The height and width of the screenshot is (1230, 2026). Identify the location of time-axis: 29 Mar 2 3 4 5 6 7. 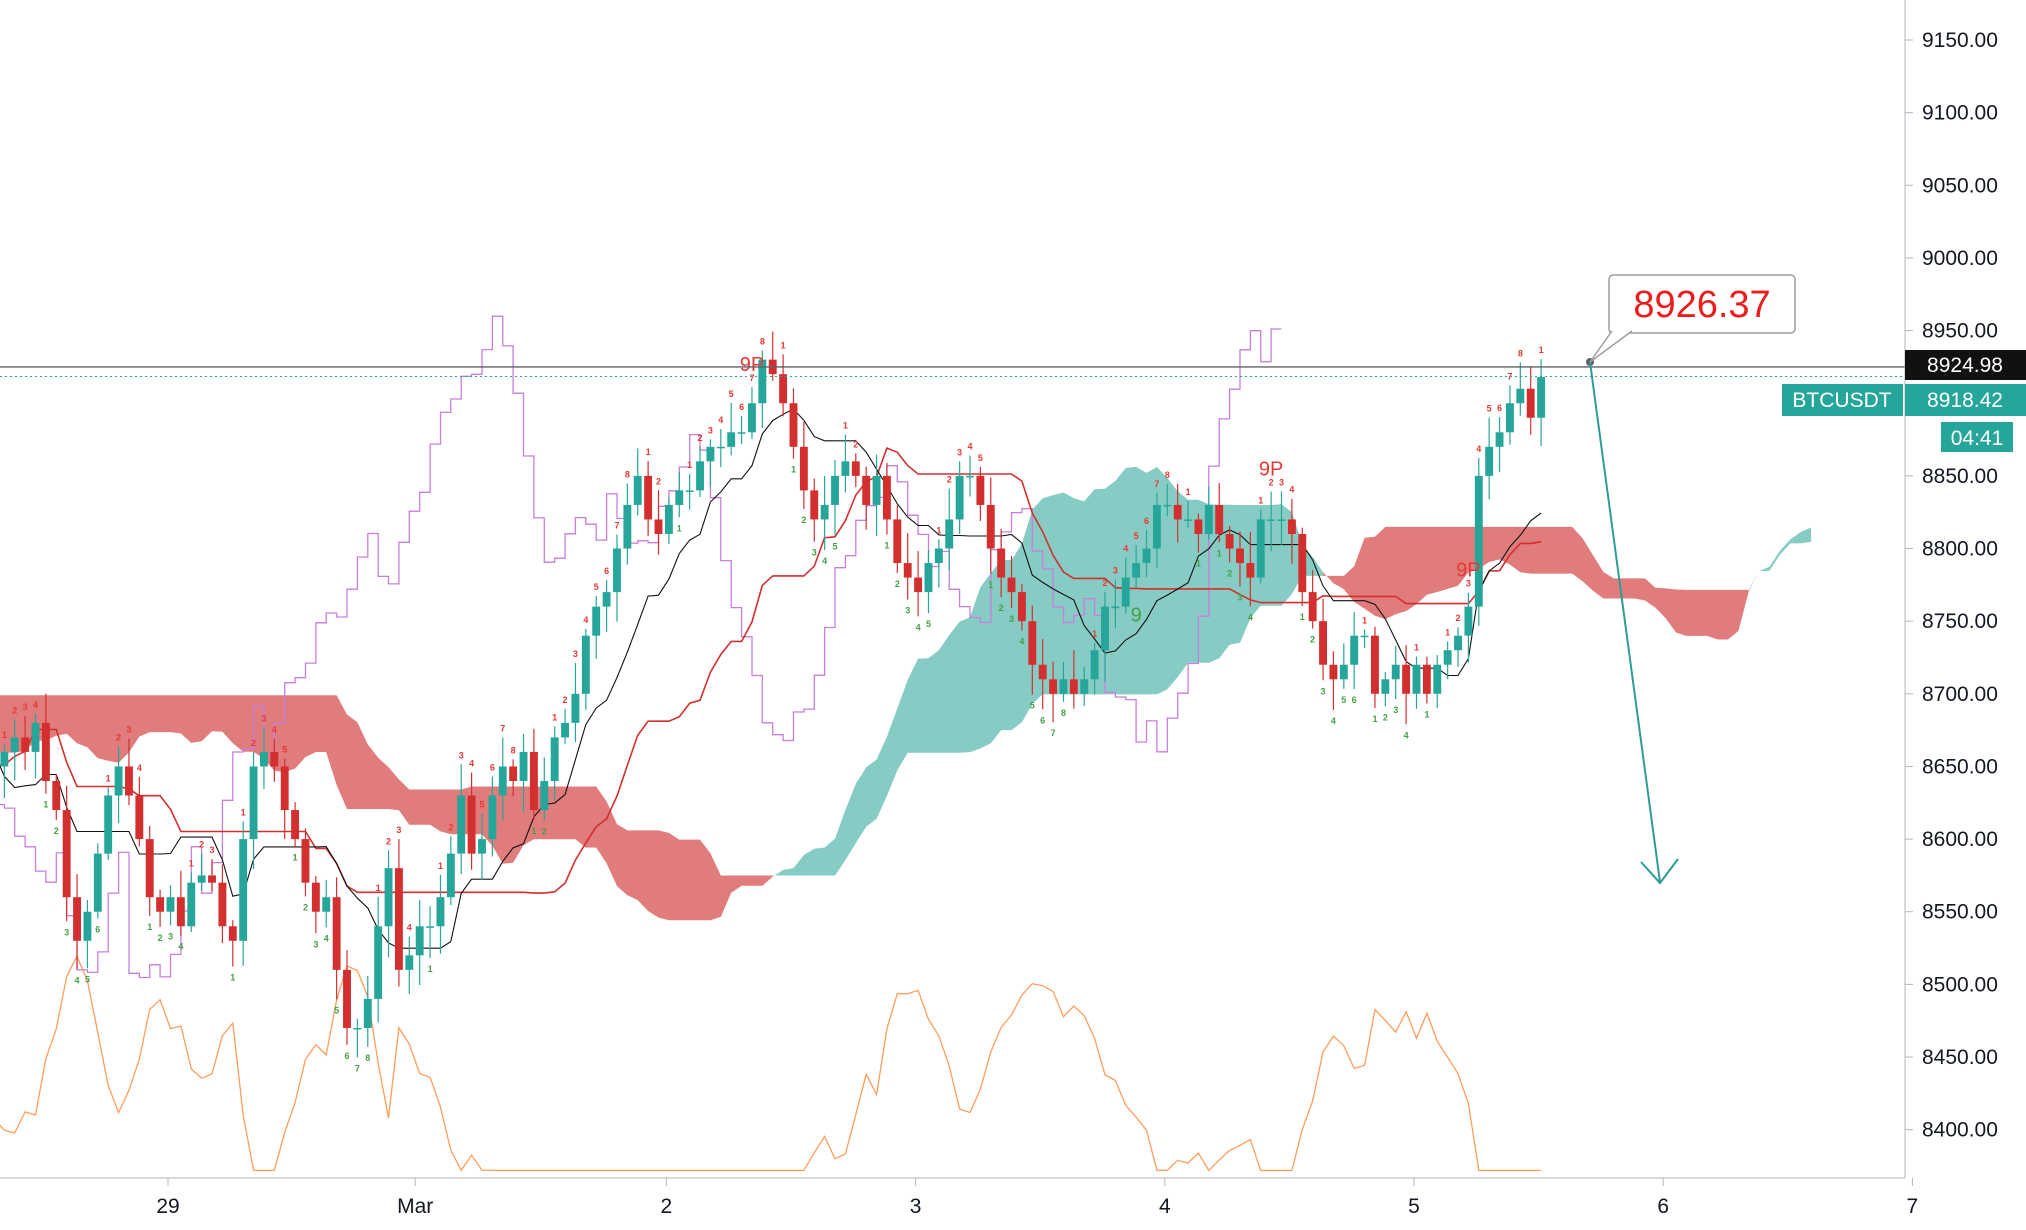
(959, 1197).